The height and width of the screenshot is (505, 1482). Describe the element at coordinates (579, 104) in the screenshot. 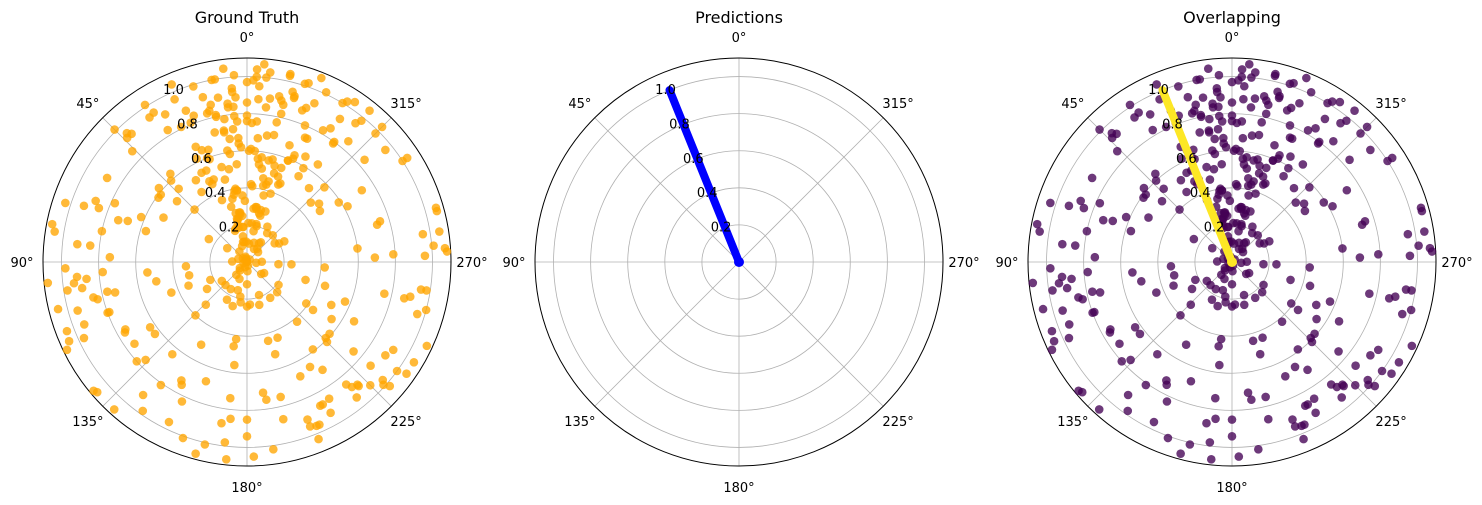

I see `angle-tick-label: 45°` at that location.